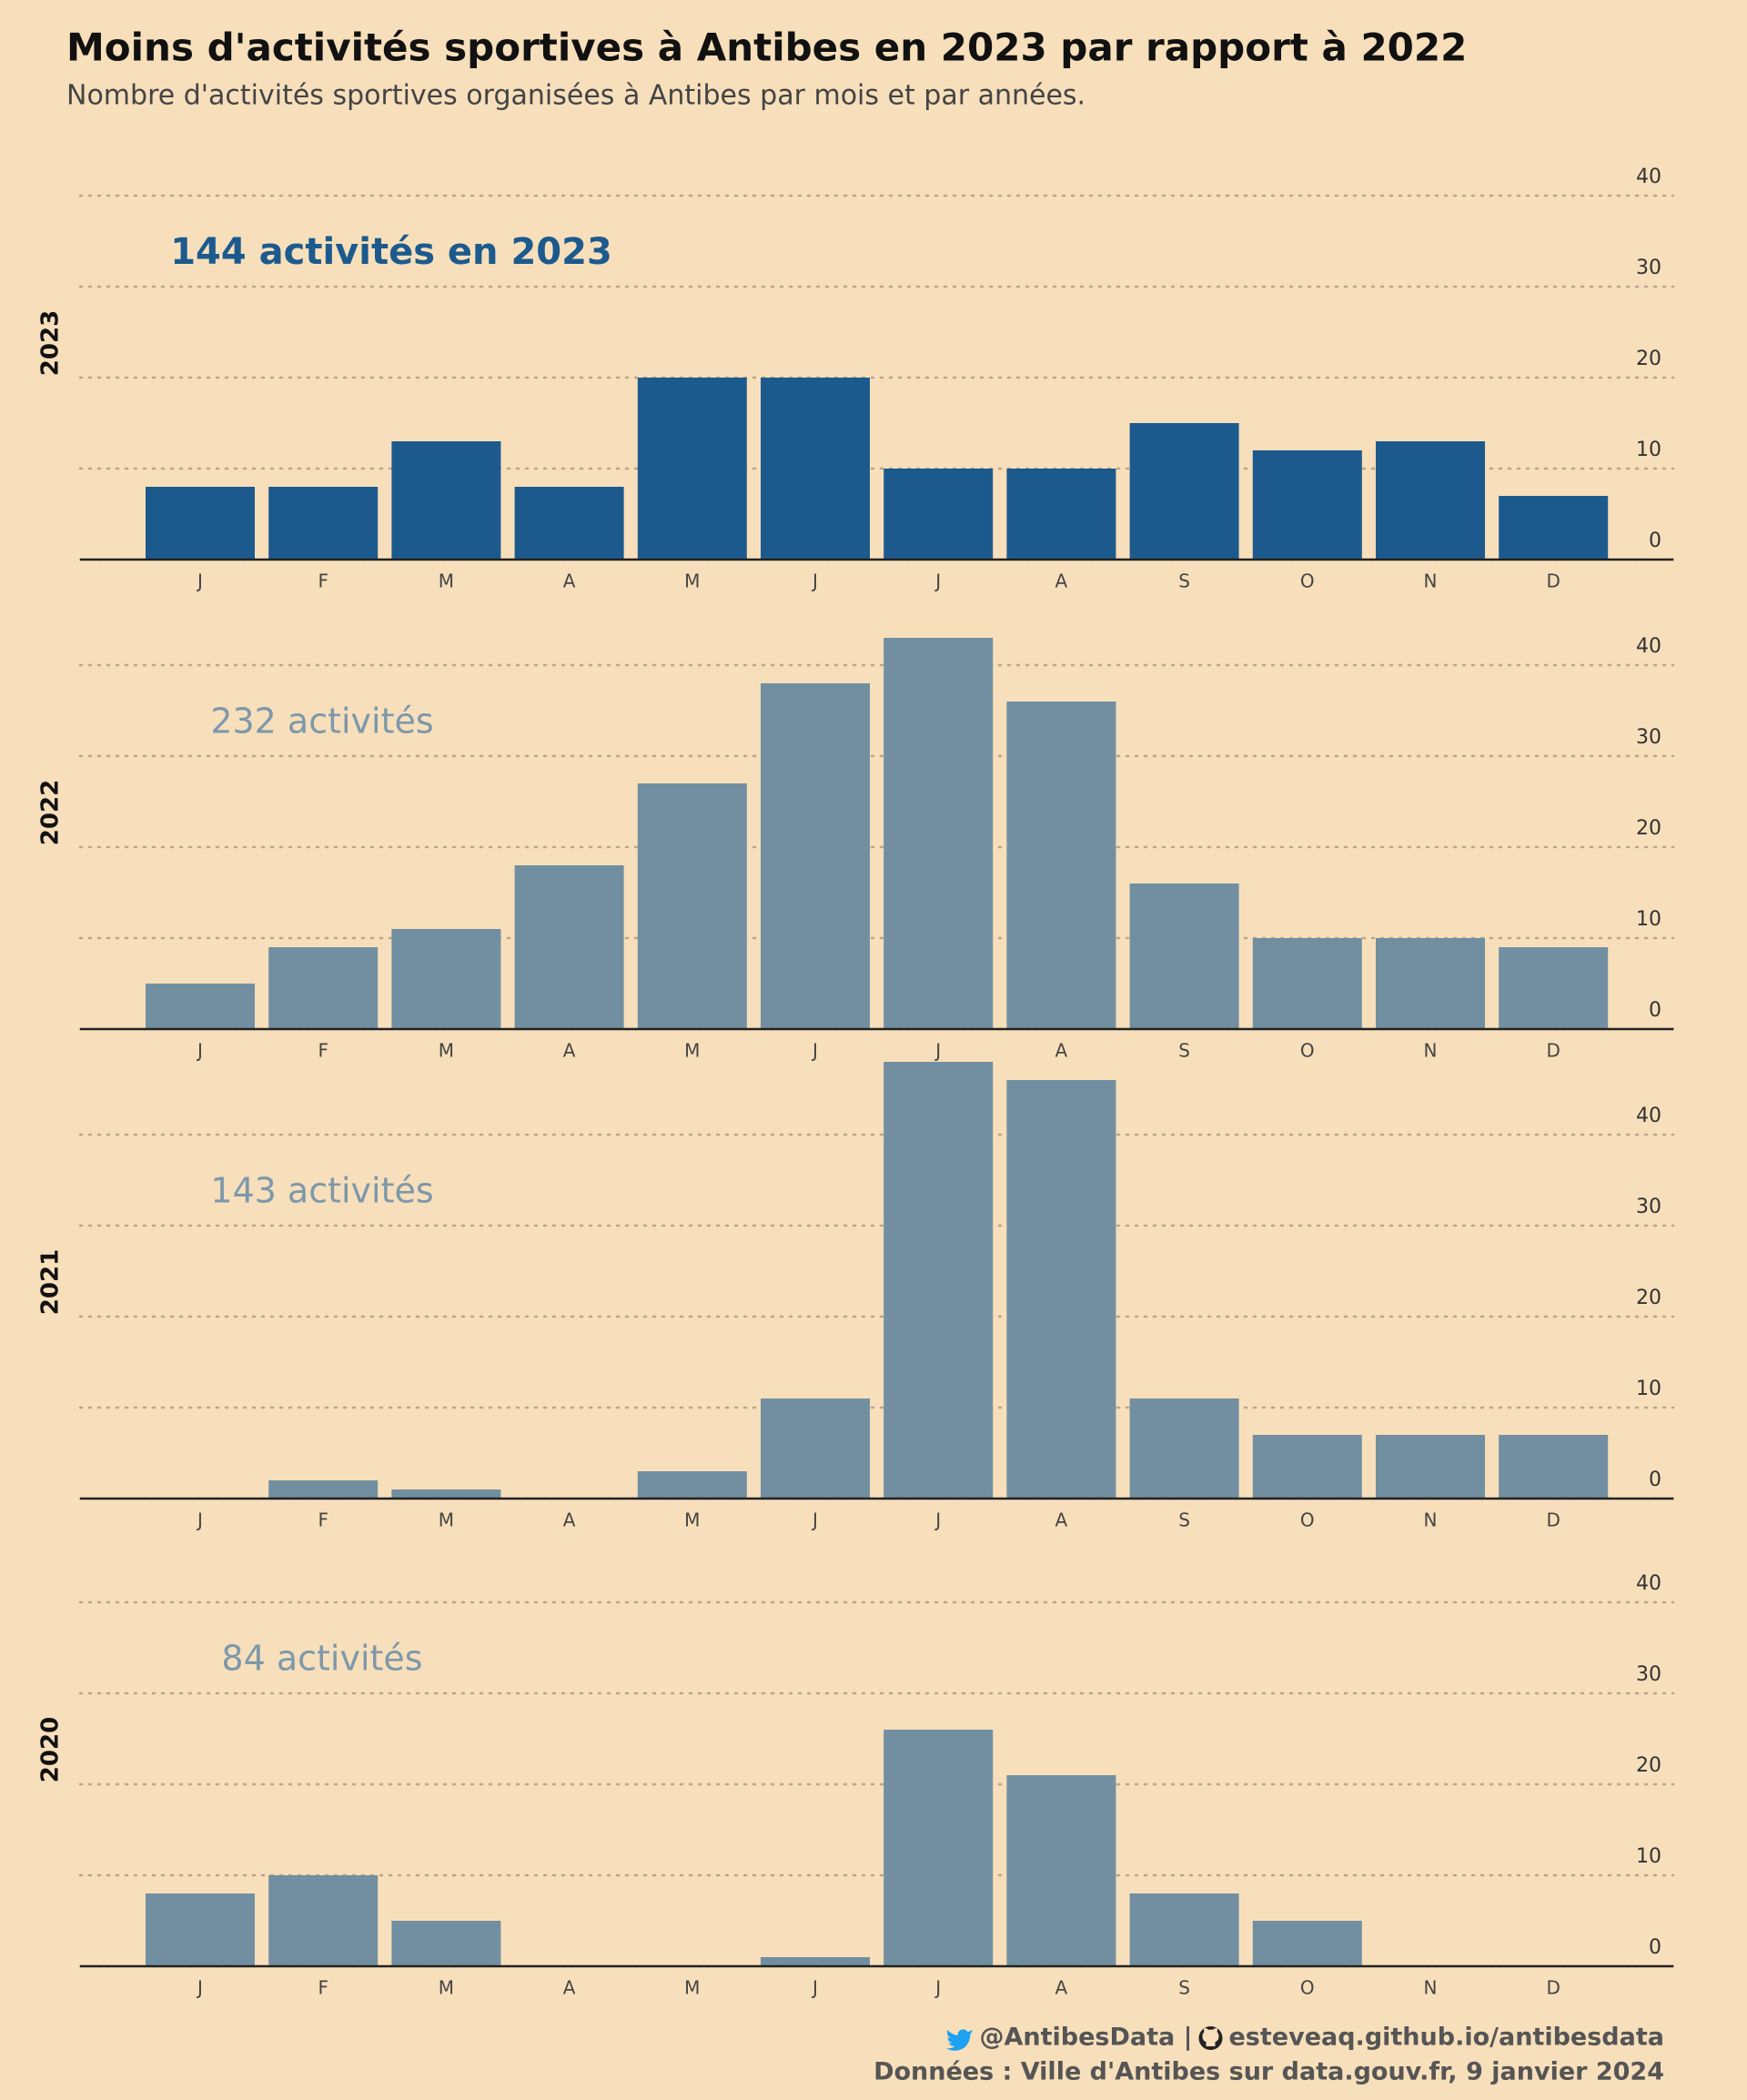 The height and width of the screenshot is (2100, 1747). I want to click on panel-annotation: 232 activités, so click(322, 722).